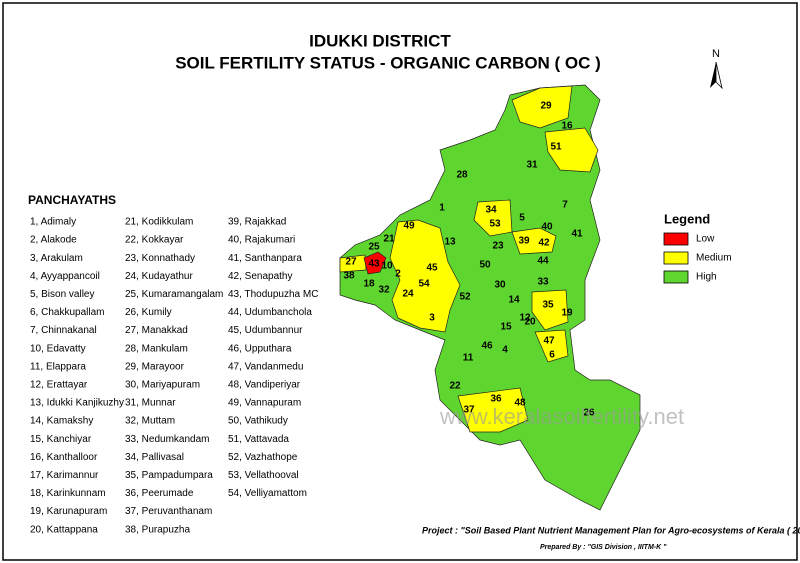 This screenshot has width=800, height=563. Describe the element at coordinates (498, 246) in the screenshot. I see `region-label: 23` at that location.